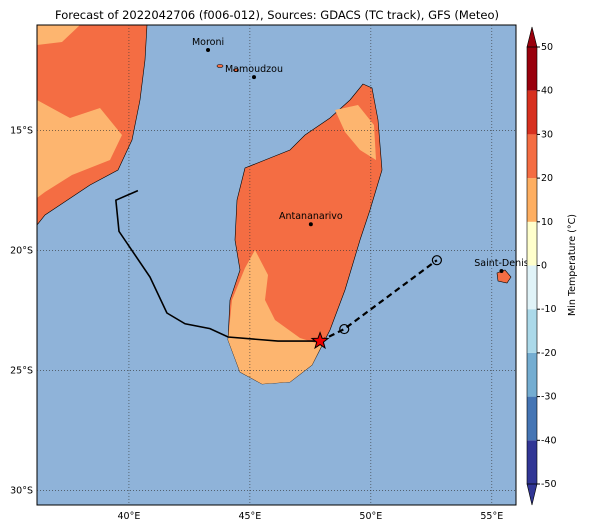  Describe the element at coordinates (572, 265) in the screenshot. I see `colorbar-label: Min Temperature (°C)` at that location.